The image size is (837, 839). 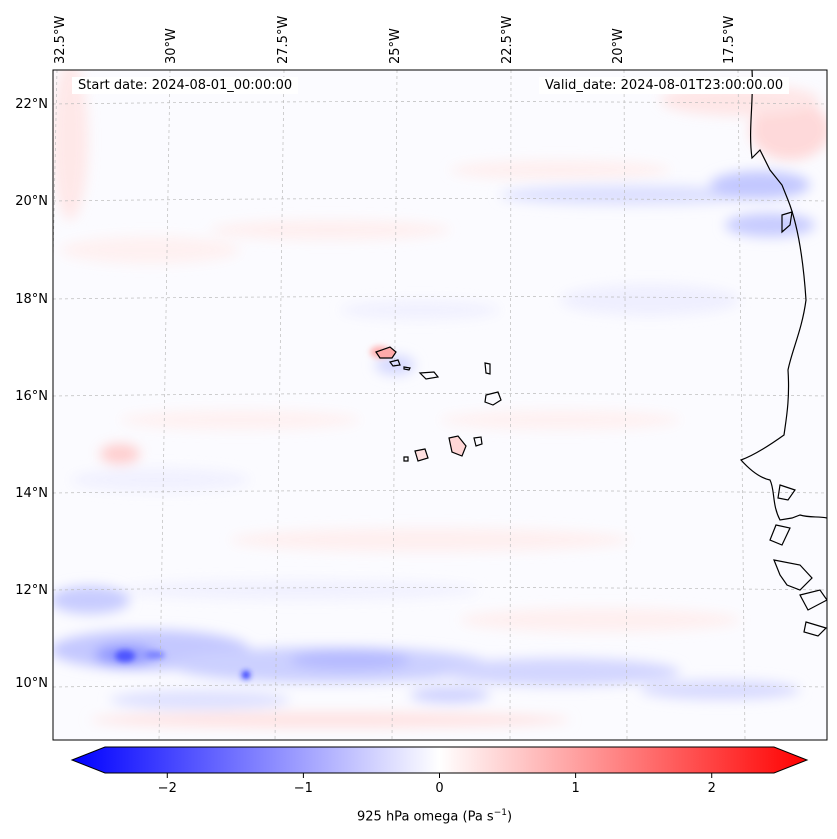 I want to click on colorbar-label-exponent: −1, so click(x=500, y=813).